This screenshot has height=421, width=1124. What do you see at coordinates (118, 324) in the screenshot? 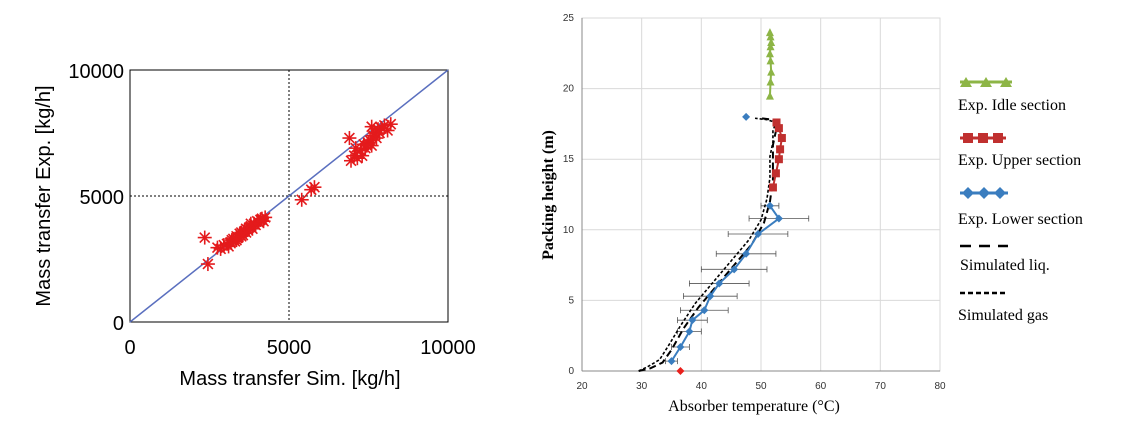
I see `left-ytick-0: 0` at bounding box center [118, 324].